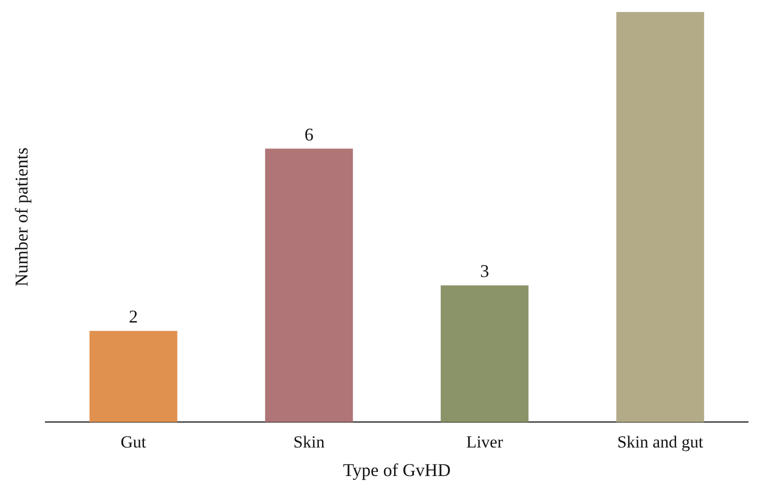  Describe the element at coordinates (485, 271) in the screenshot. I see `data-label: 3` at that location.